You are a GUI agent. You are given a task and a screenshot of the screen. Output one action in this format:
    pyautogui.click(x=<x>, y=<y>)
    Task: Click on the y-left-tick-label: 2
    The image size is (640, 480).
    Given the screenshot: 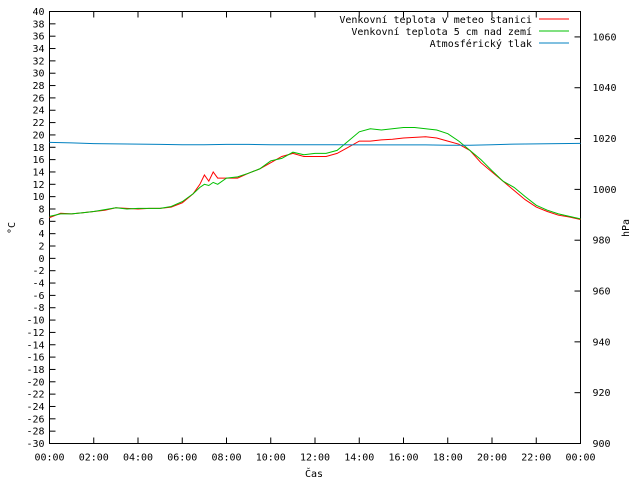 What is the action you would take?
    pyautogui.click(x=41, y=247)
    